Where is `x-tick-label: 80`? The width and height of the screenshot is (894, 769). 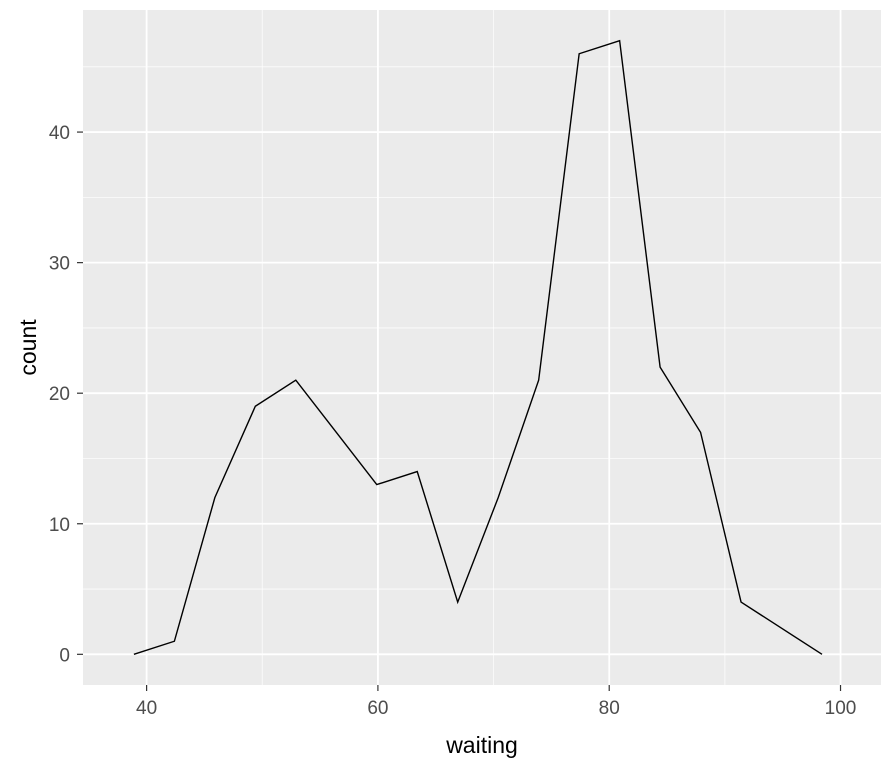 x-tick-label: 80 is located at coordinates (609, 708).